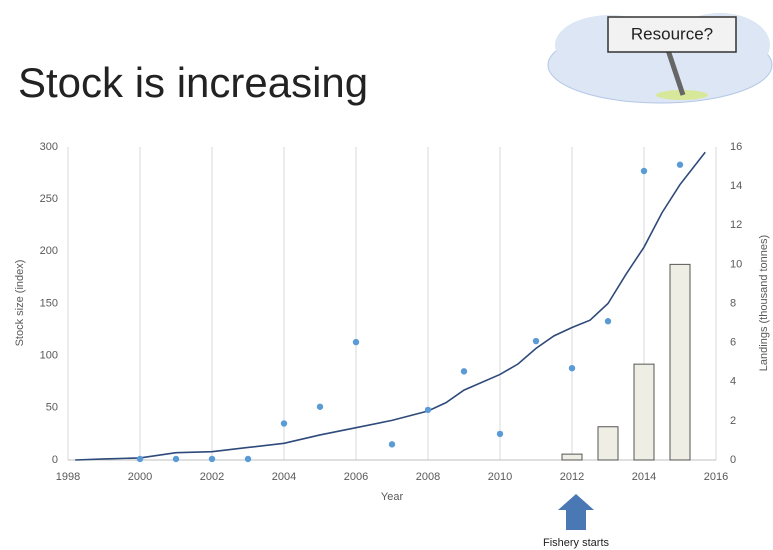 The width and height of the screenshot is (773, 550). What do you see at coordinates (49, 251) in the screenshot?
I see `y-tick-label: 200` at bounding box center [49, 251].